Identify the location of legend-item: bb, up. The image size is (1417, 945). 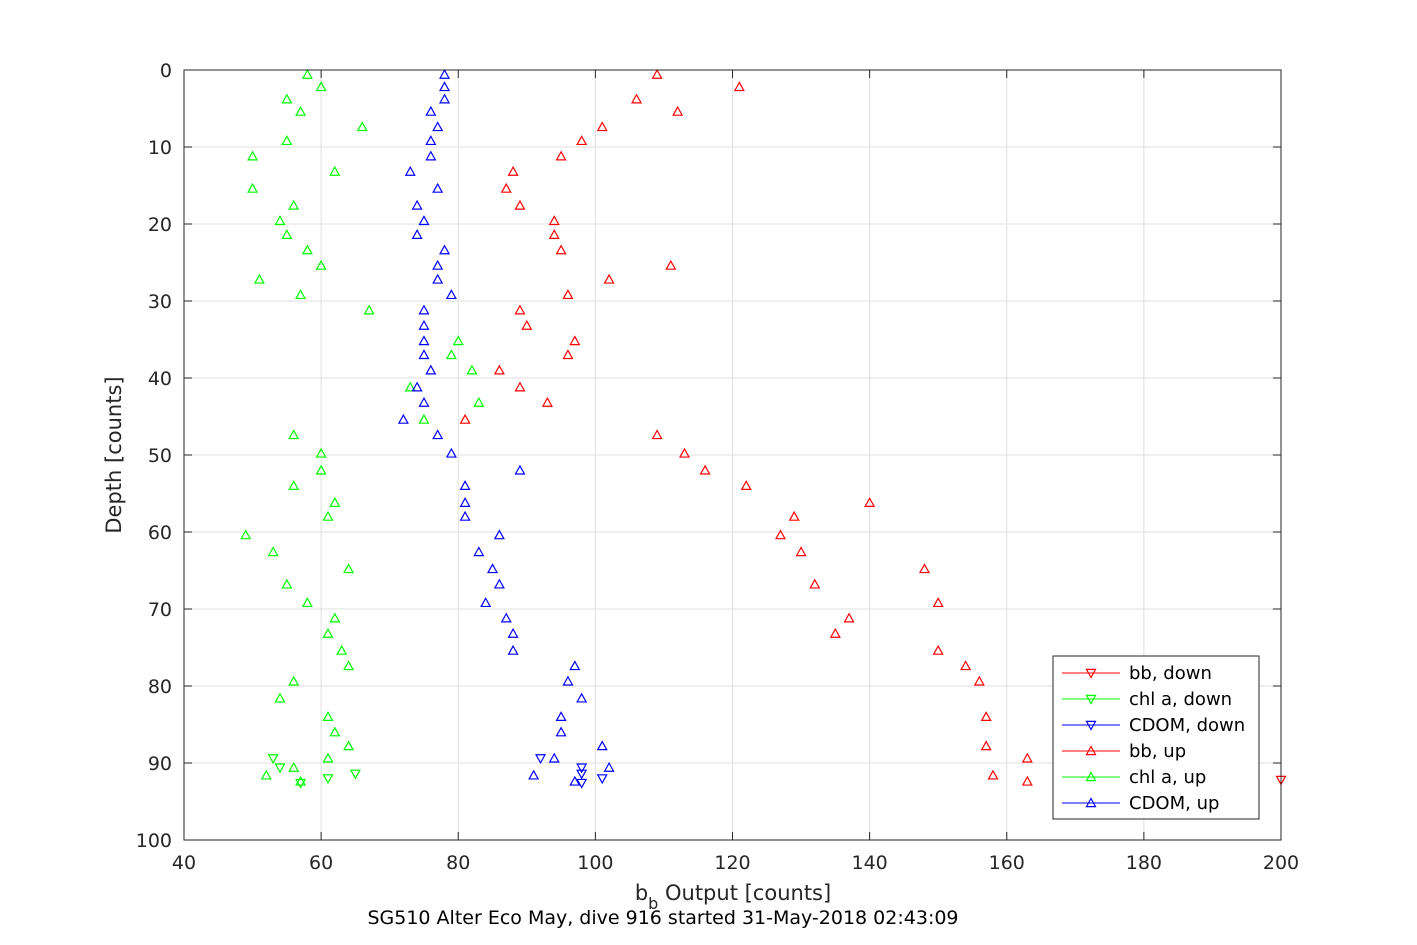
(1124, 751).